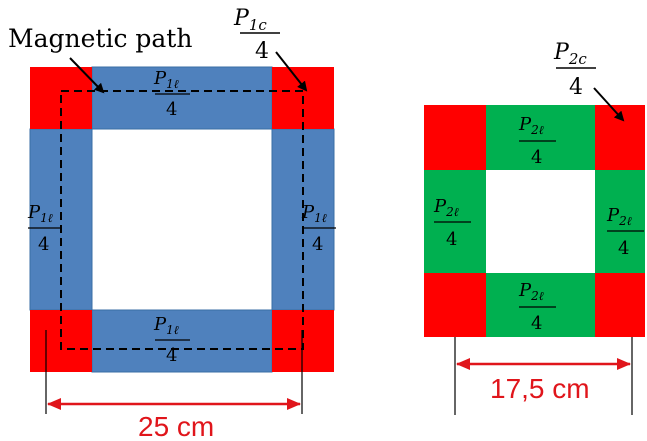  What do you see at coordinates (171, 94) in the screenshot?
I see `core1-limb-fraction-top: P1ℓ 4` at bounding box center [171, 94].